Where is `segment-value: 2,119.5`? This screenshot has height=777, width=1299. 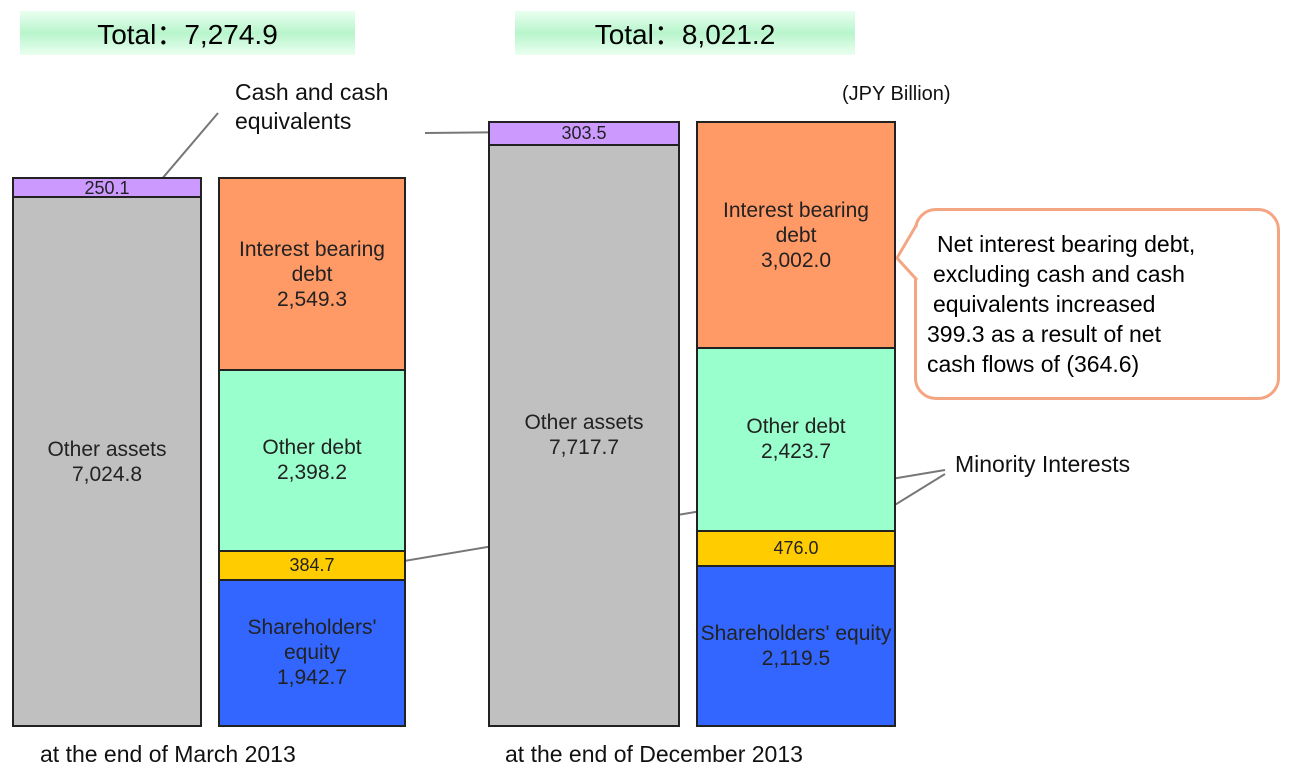 segment-value: 2,119.5 is located at coordinates (796, 659).